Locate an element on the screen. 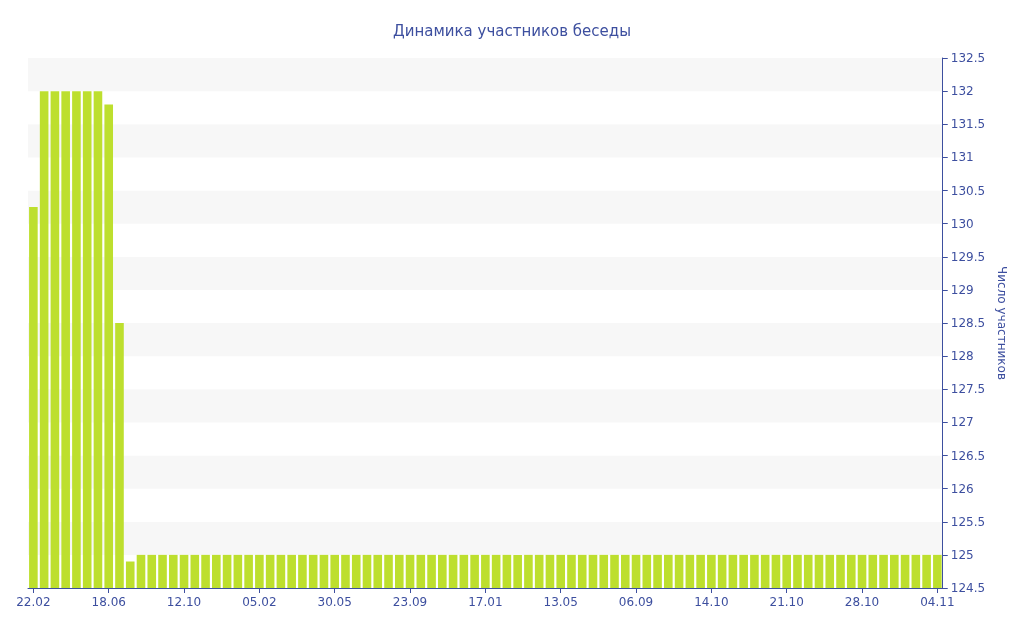 The image size is (1024, 640). x-tick-label: 17.01 is located at coordinates (485, 602).